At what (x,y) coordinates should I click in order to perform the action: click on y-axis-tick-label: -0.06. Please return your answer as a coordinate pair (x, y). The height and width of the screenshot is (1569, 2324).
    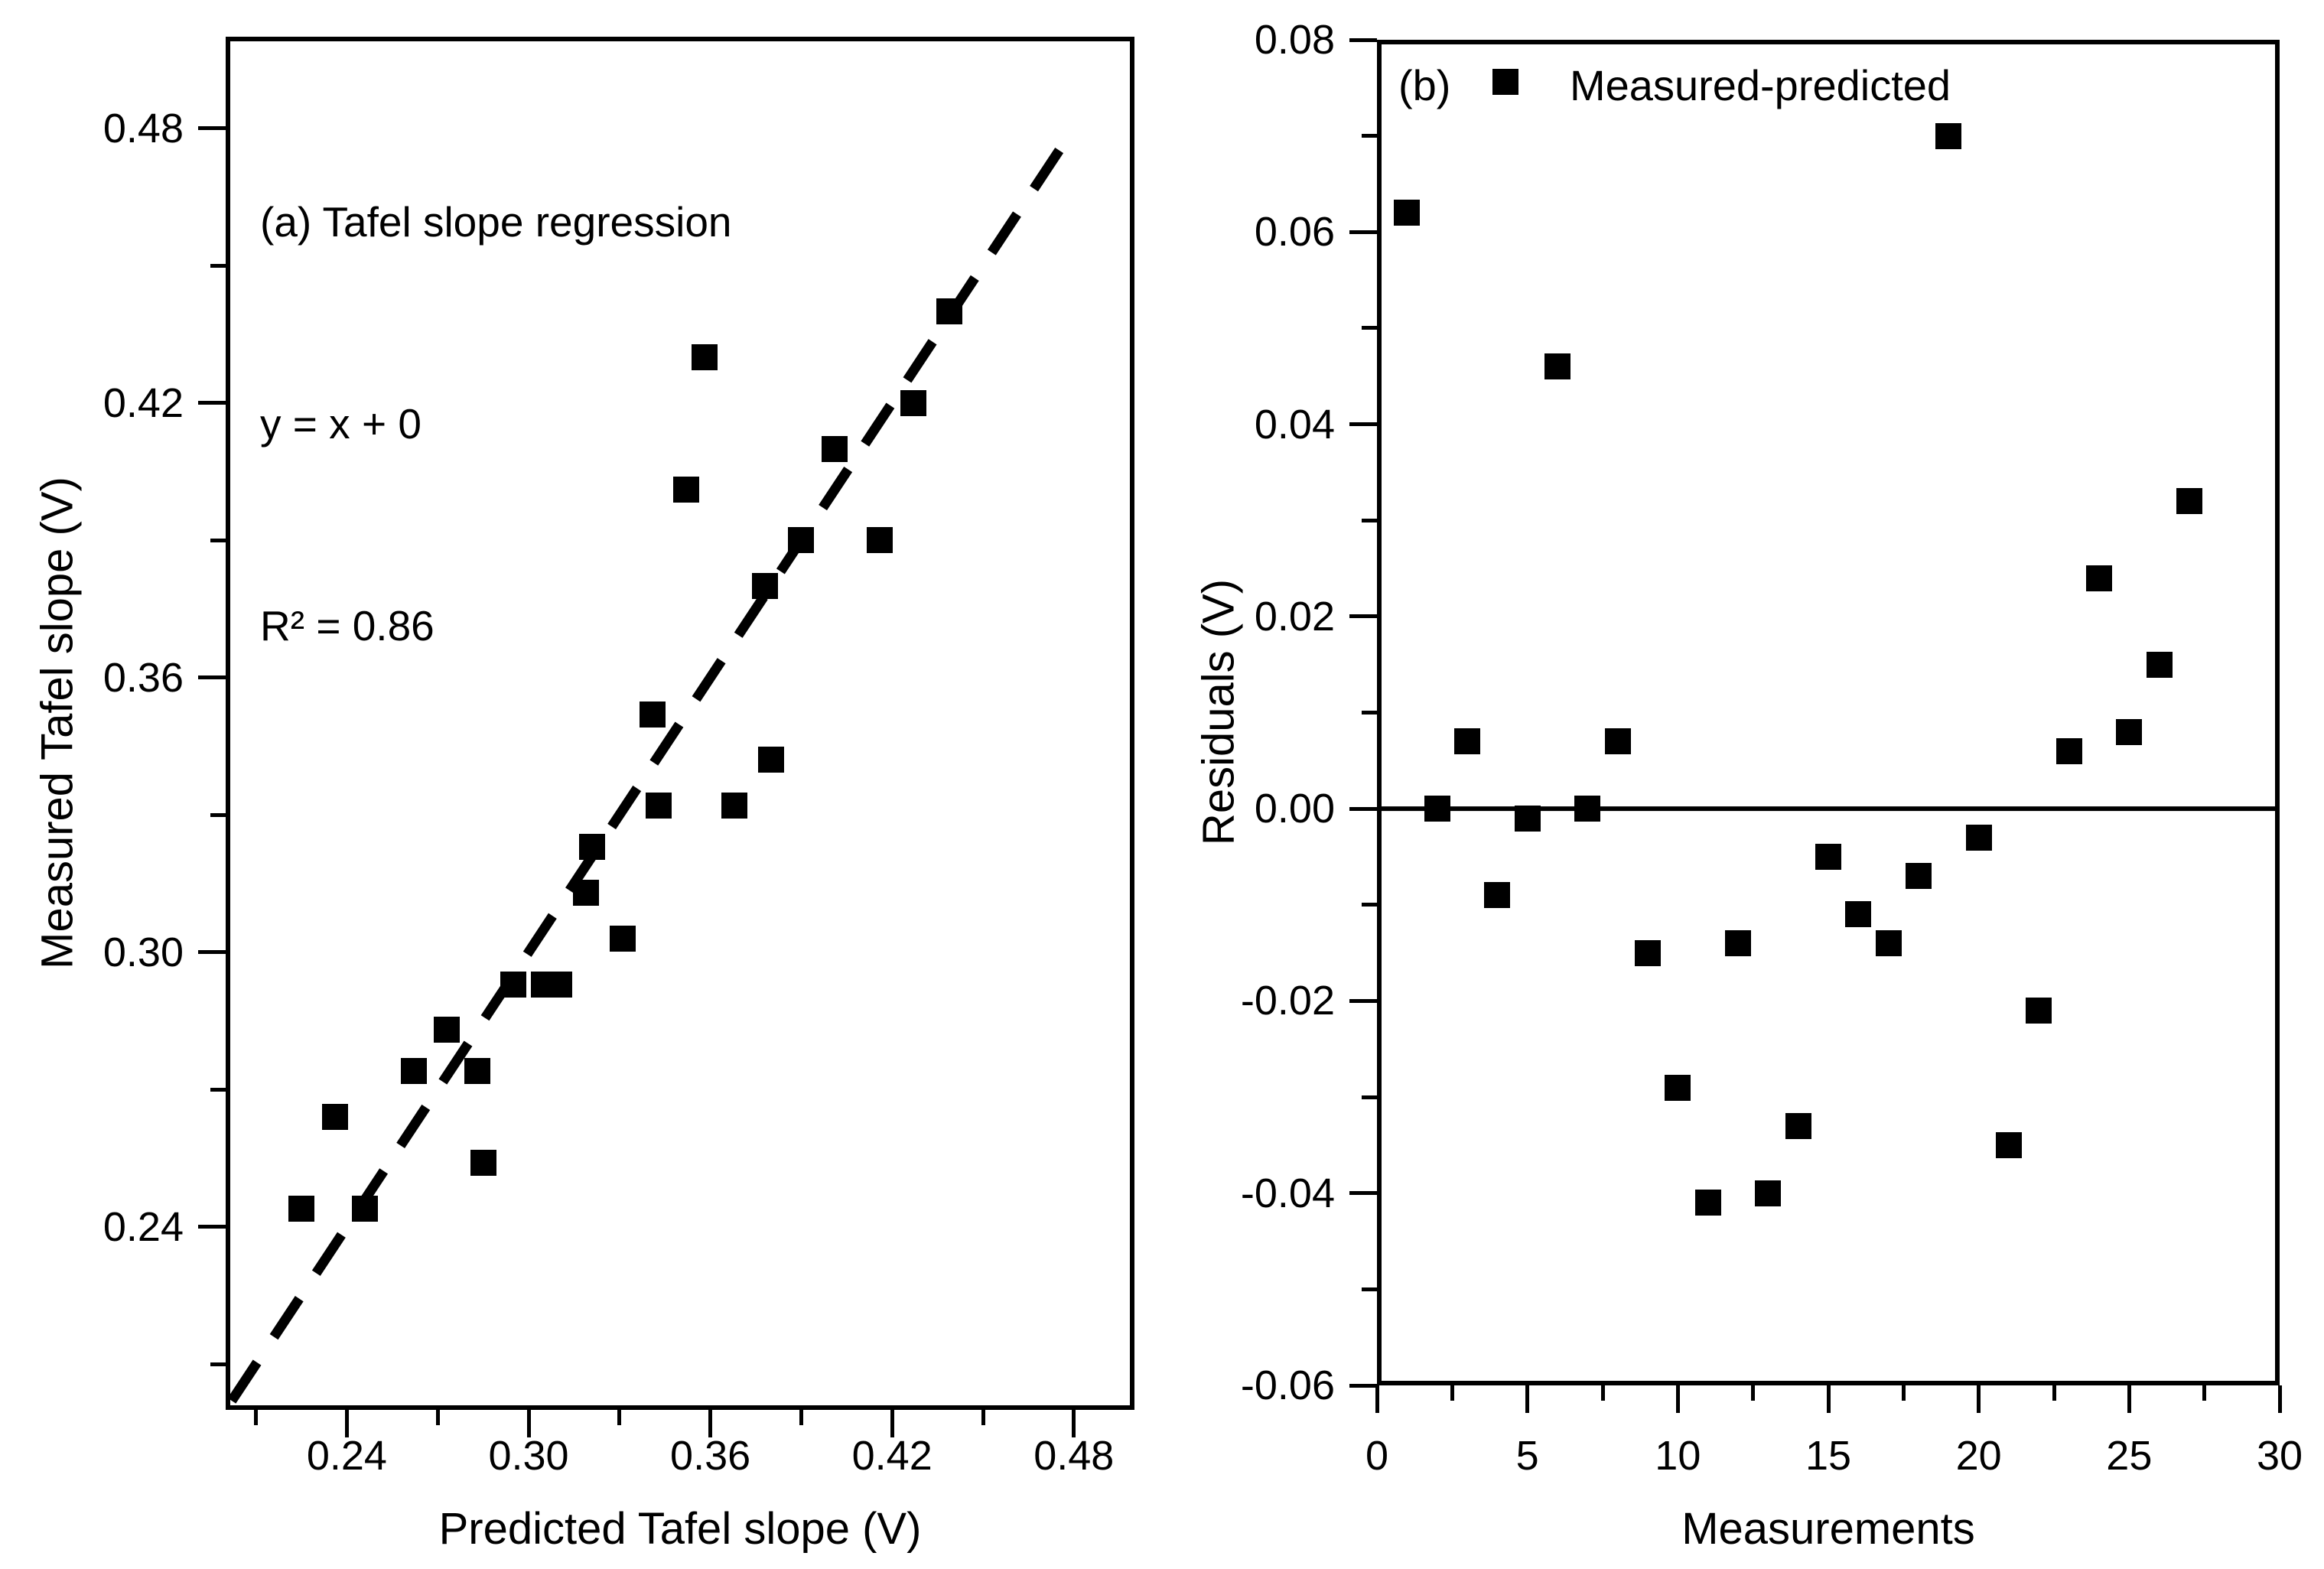
    Looking at the image, I should click on (1288, 1385).